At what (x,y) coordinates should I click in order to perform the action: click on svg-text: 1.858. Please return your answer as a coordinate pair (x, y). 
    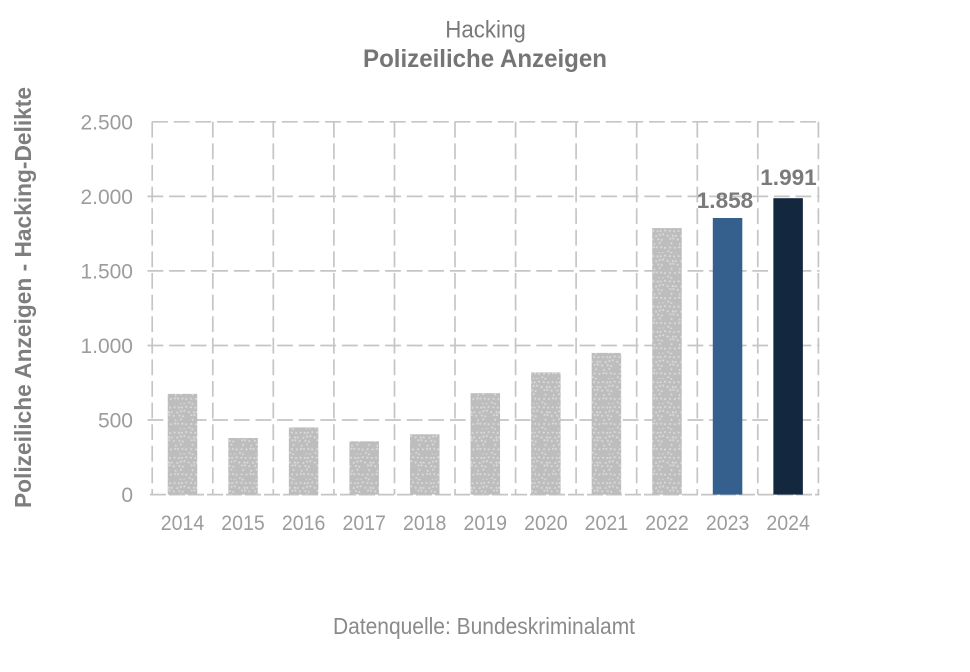
    Looking at the image, I should click on (725, 200).